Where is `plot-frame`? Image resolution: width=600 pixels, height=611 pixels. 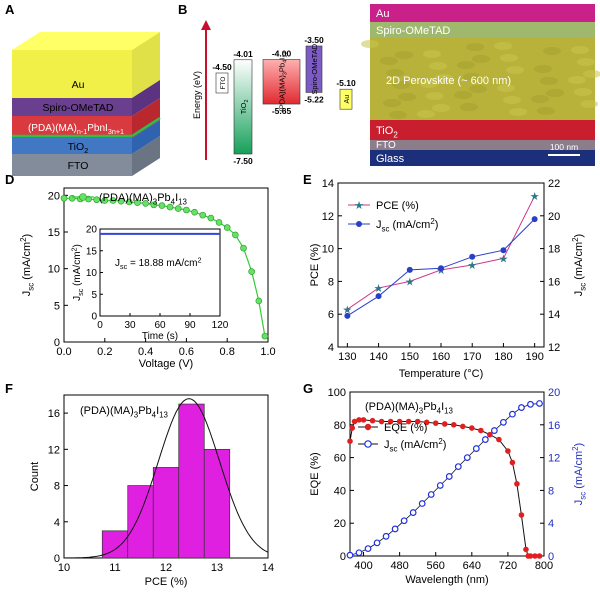 plot-frame is located at coordinates (166, 265).